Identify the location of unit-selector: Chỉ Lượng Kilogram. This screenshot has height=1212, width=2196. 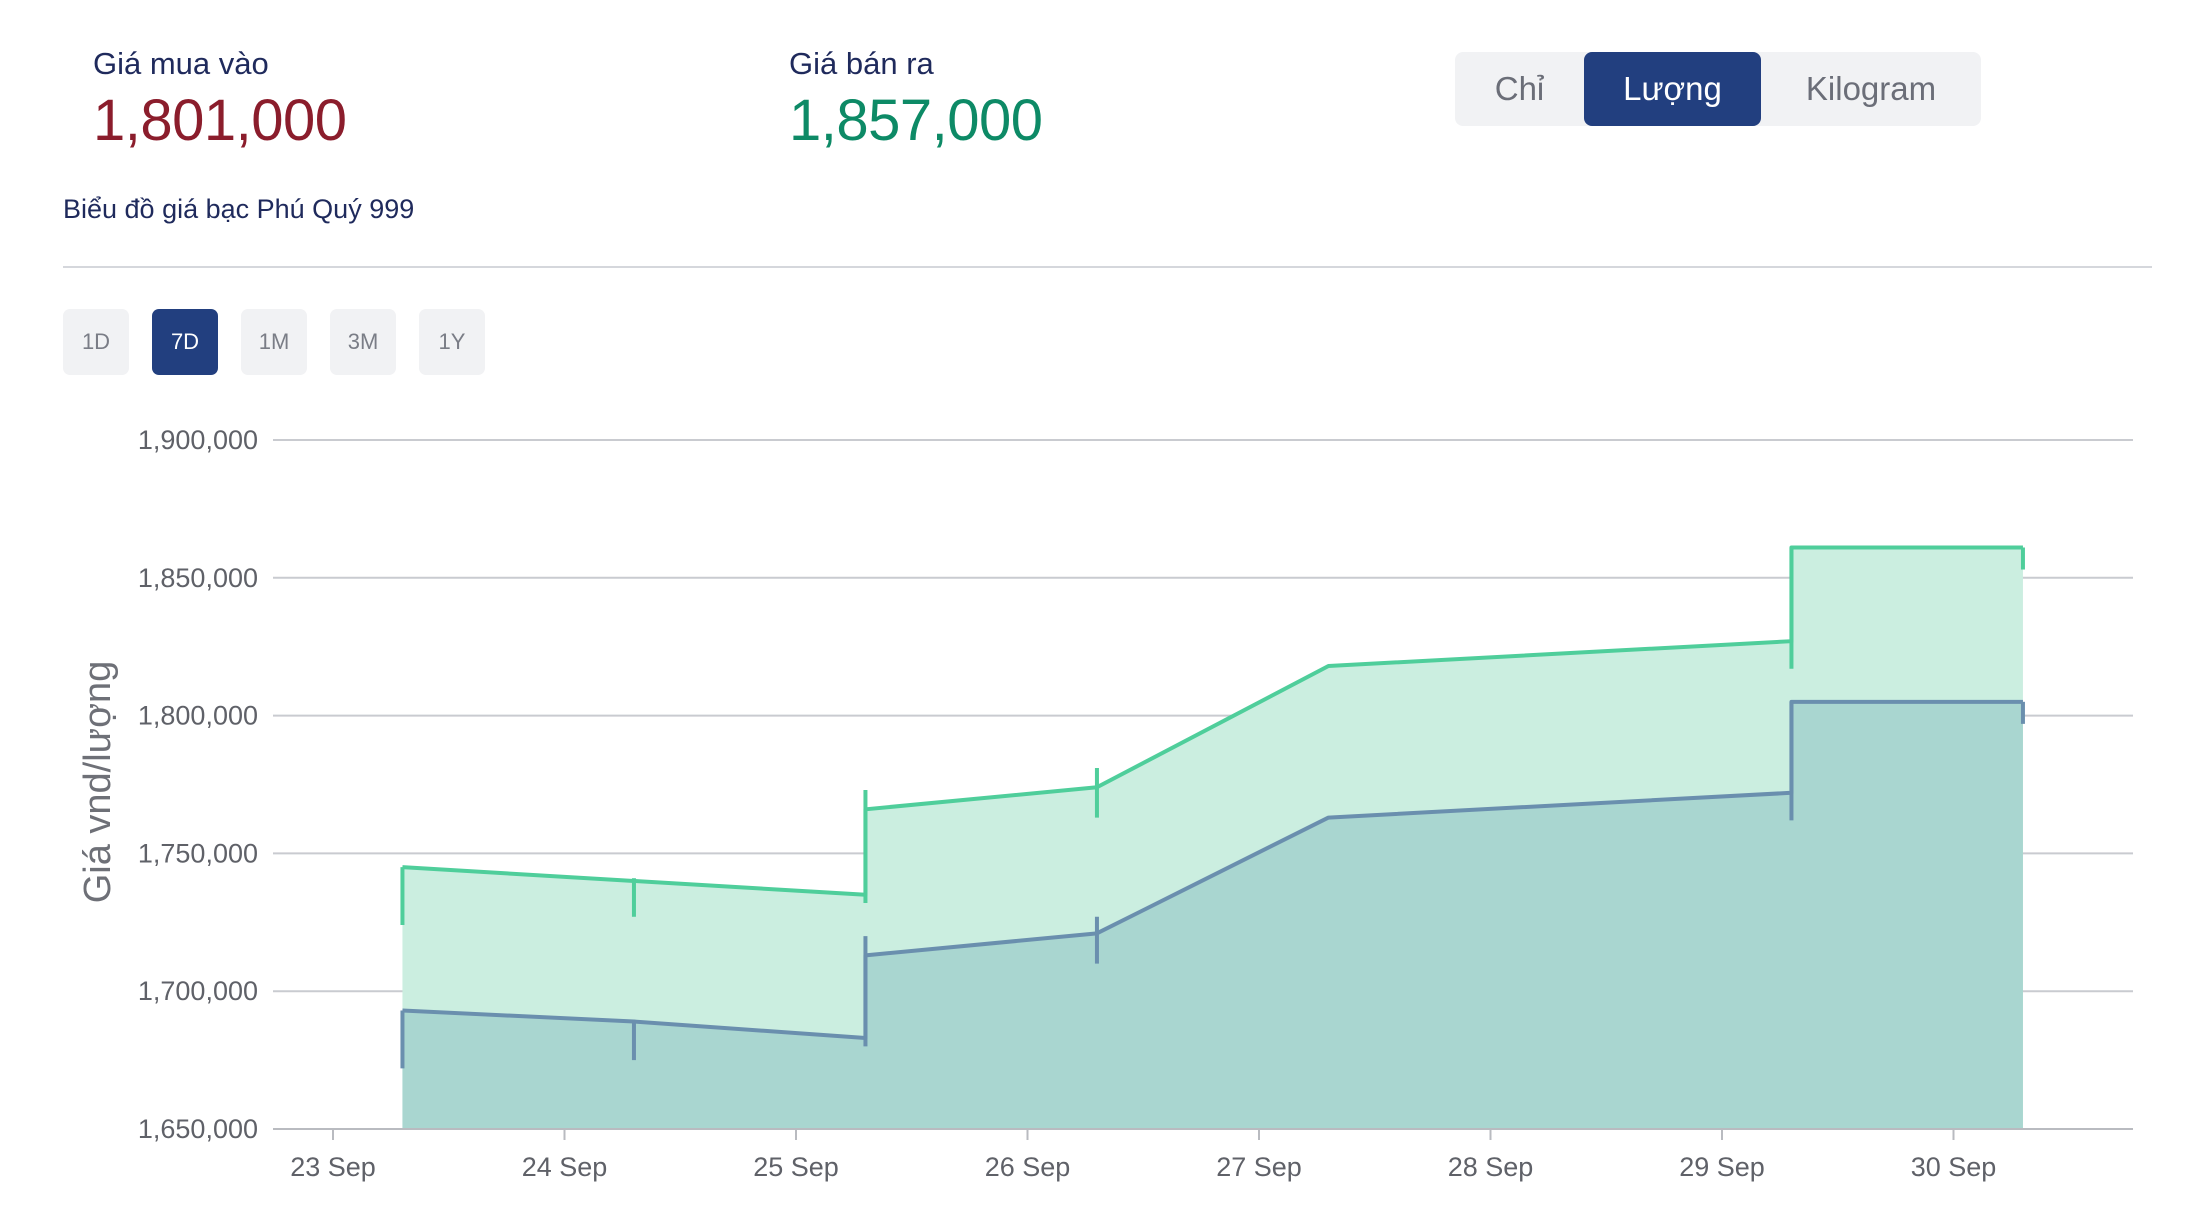
(1718, 89).